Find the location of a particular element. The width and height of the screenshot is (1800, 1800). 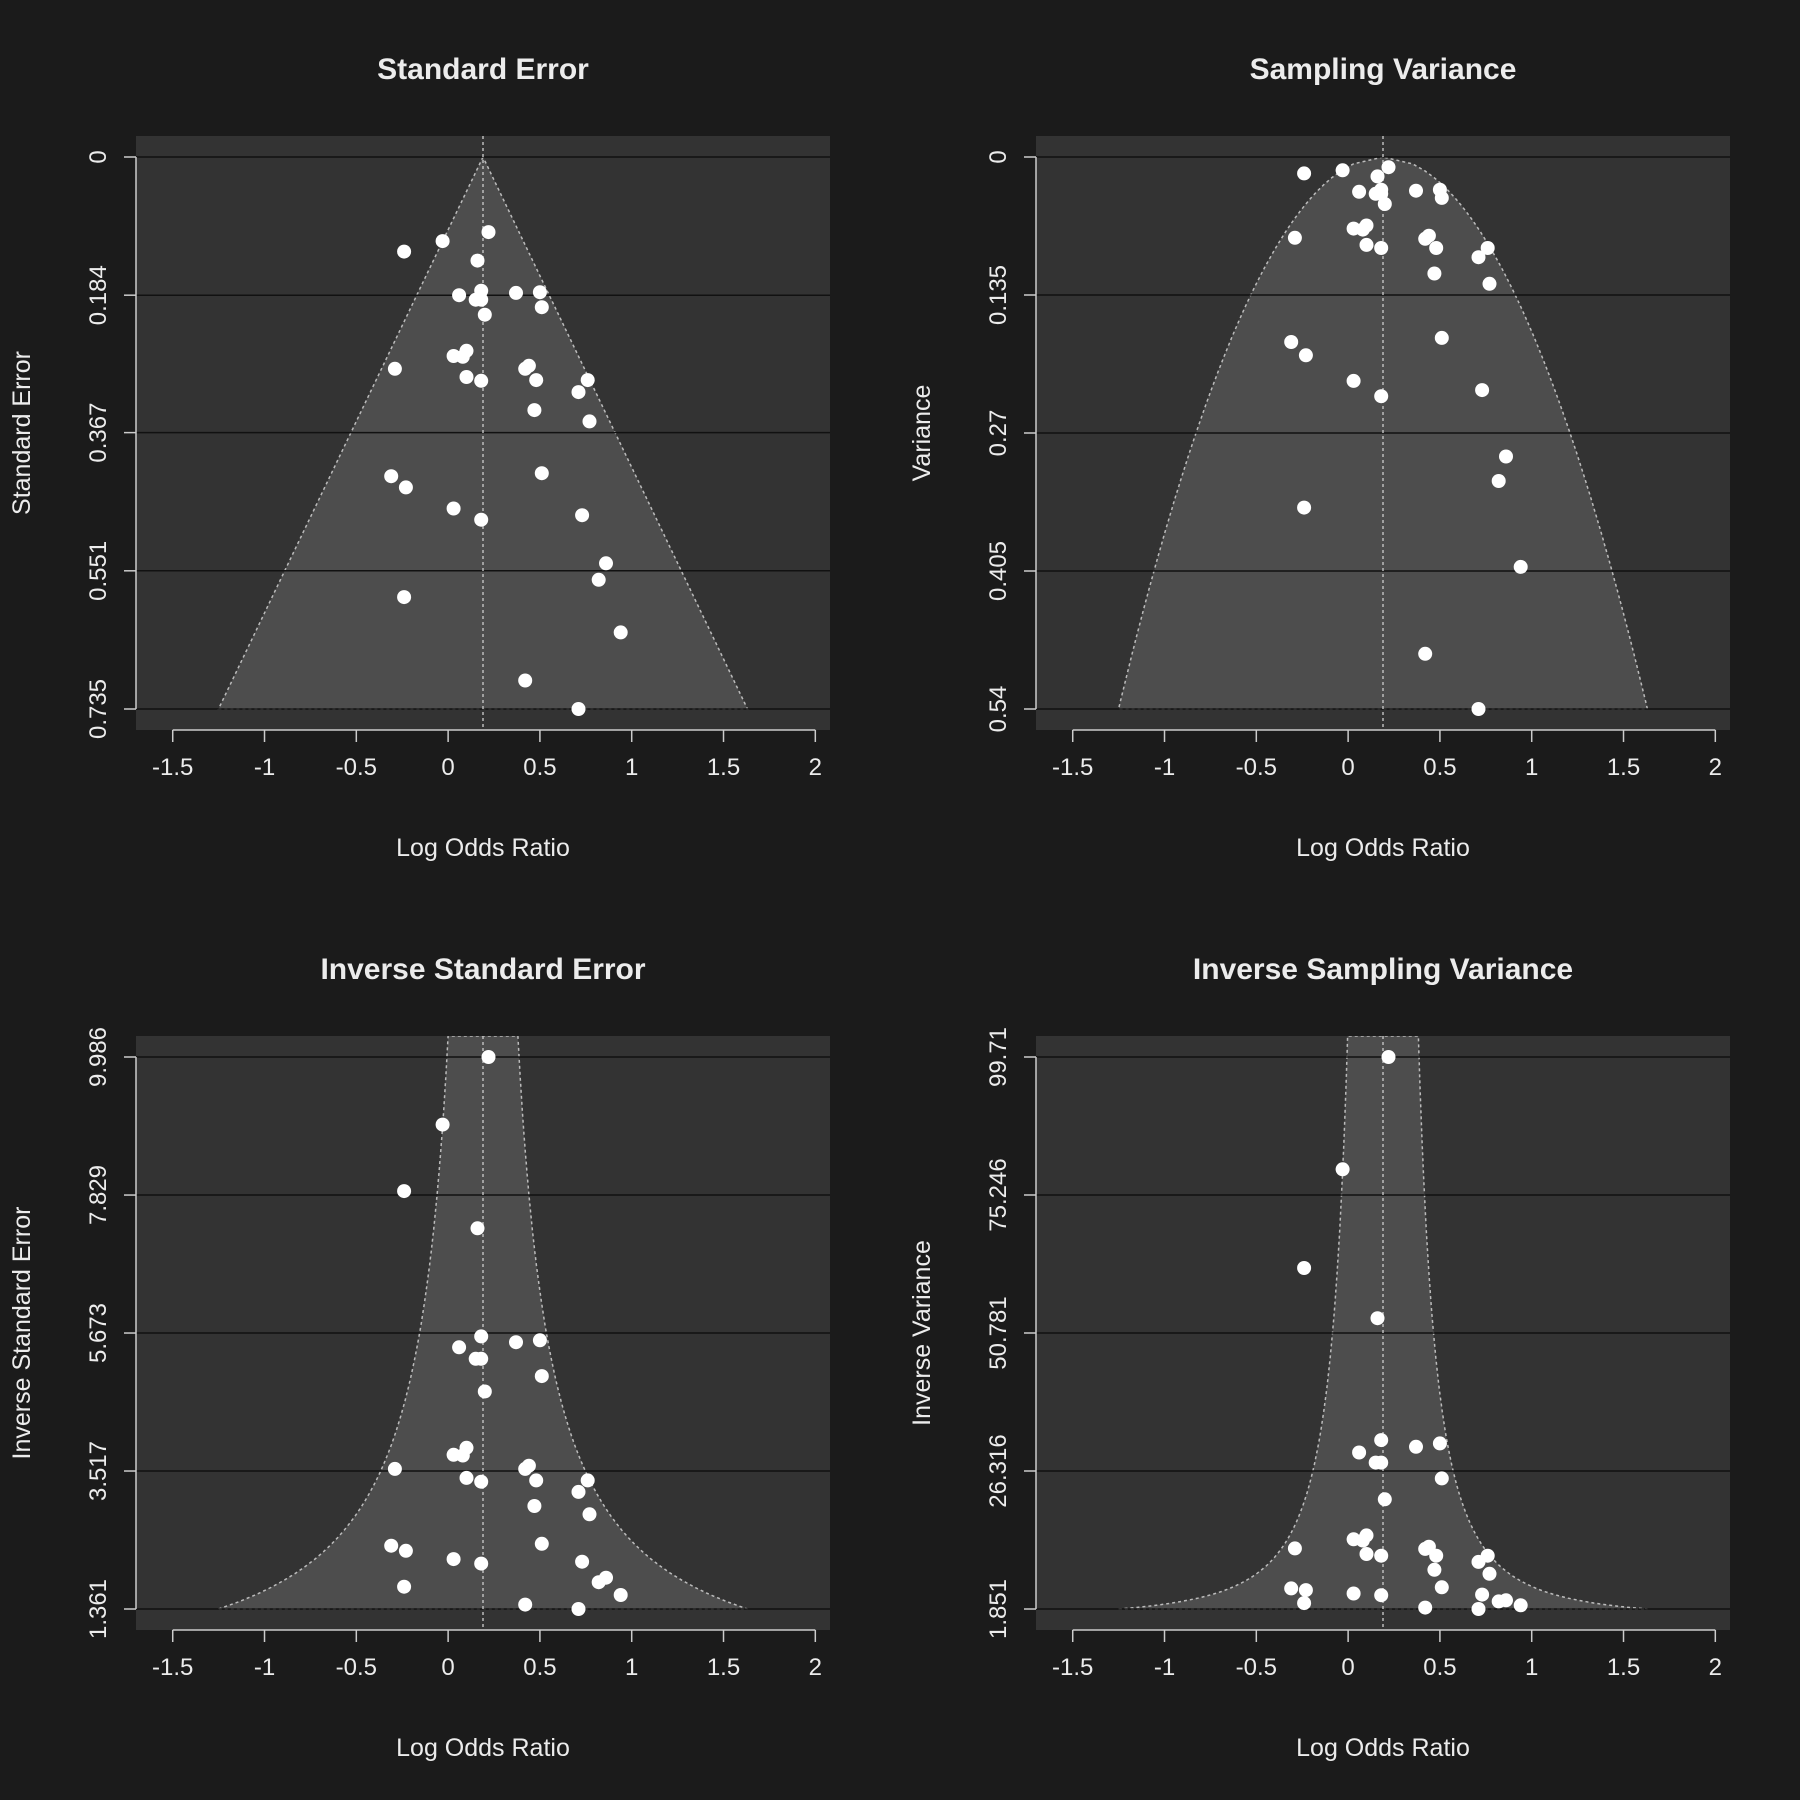

y-axis-label: Standard Error is located at coordinates (22, 433).